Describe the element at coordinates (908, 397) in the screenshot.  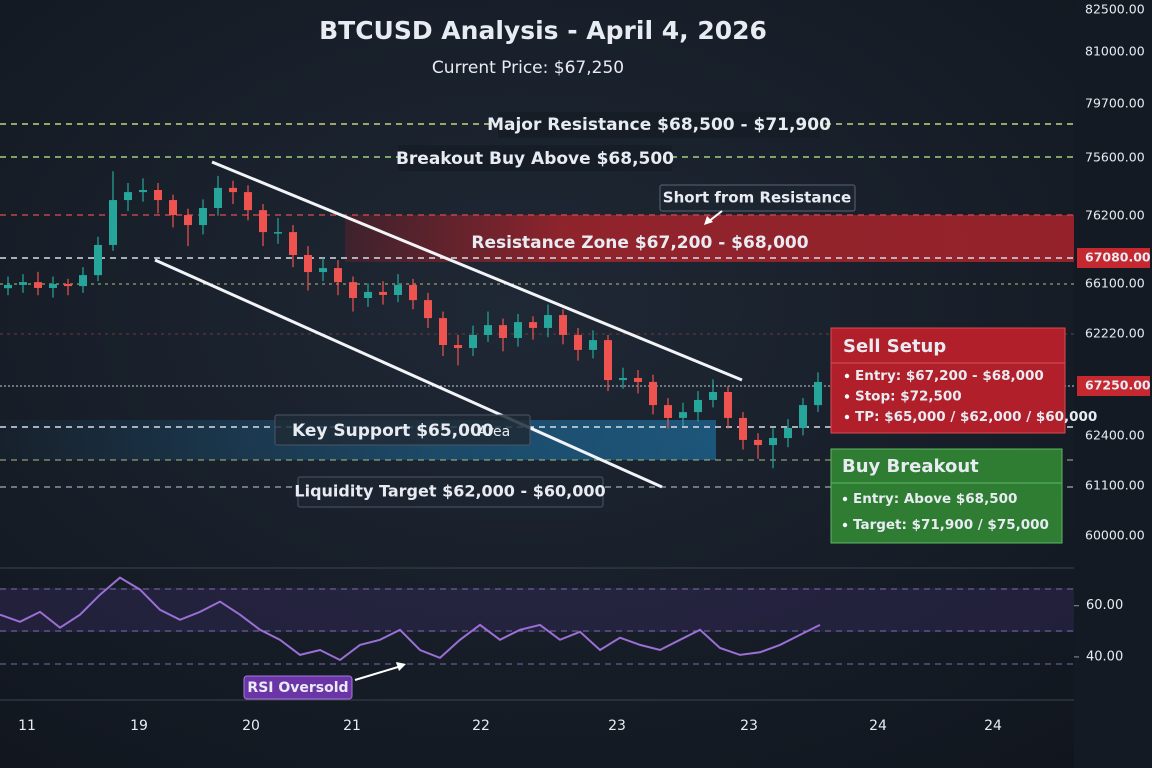
I see `box-item: Stop: $72,500` at that location.